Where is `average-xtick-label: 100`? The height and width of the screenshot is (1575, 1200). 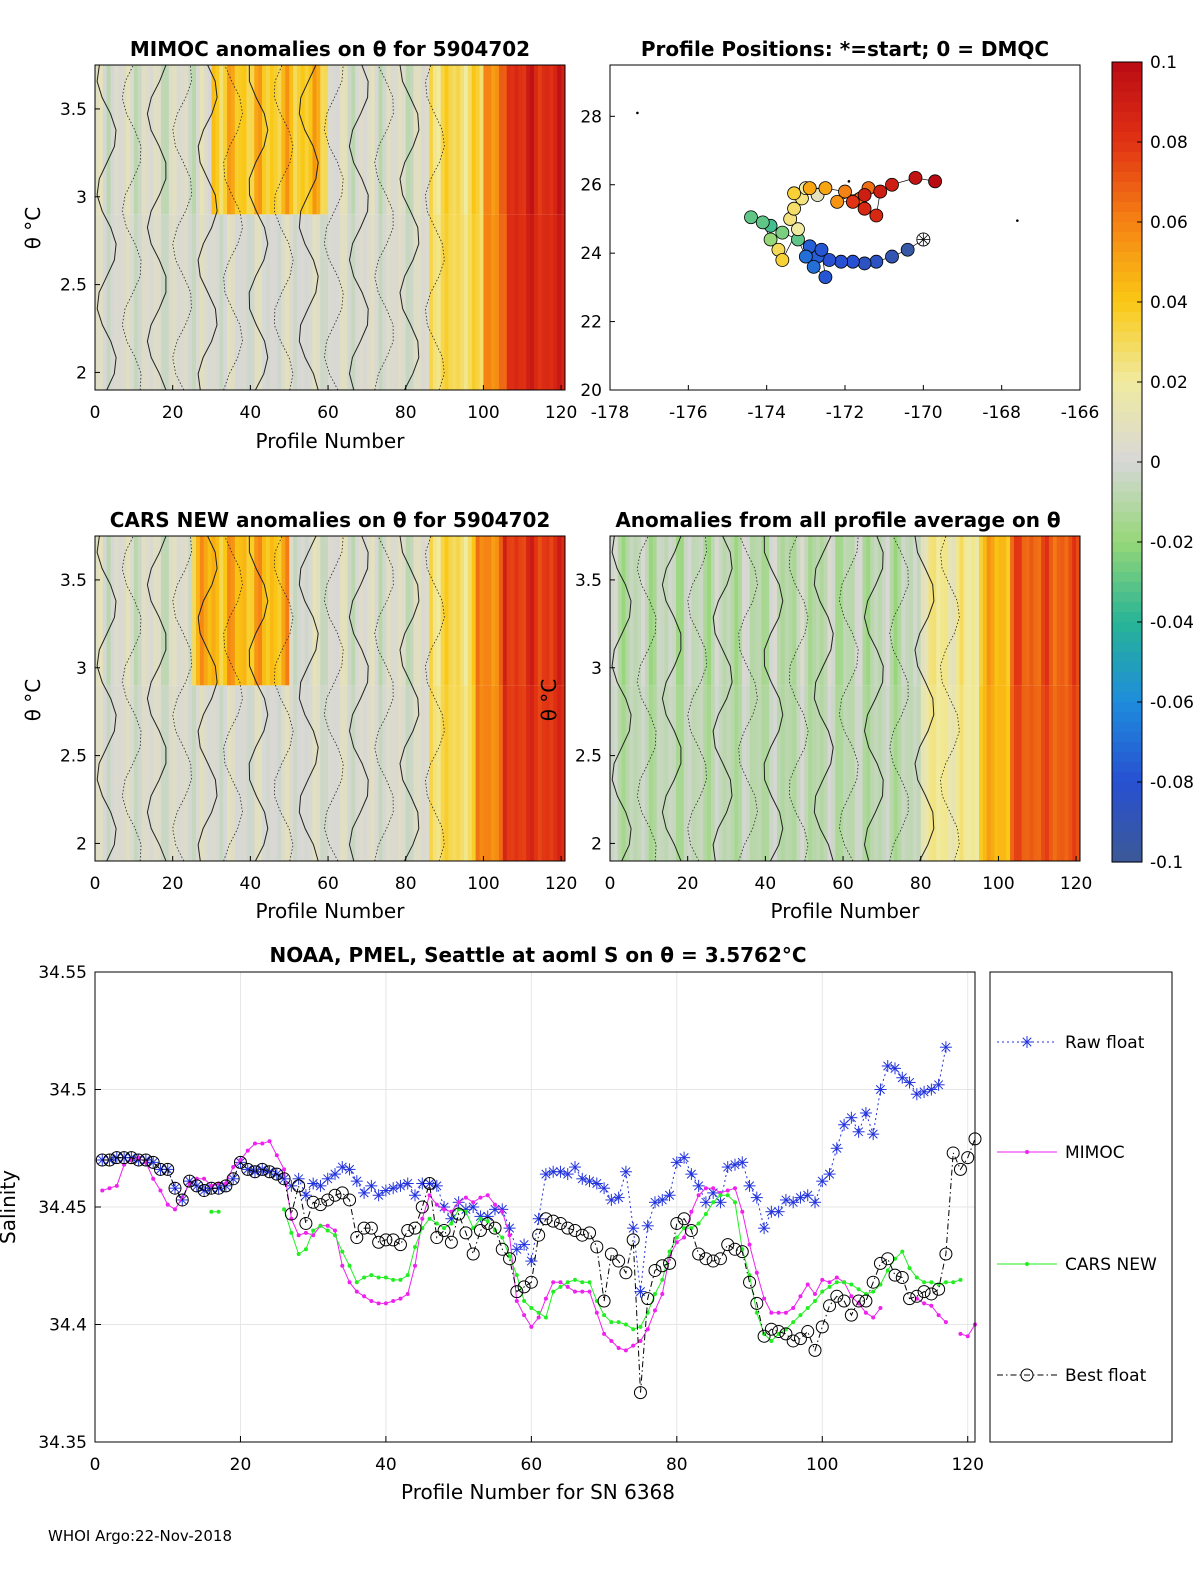 average-xtick-label: 100 is located at coordinates (998, 884).